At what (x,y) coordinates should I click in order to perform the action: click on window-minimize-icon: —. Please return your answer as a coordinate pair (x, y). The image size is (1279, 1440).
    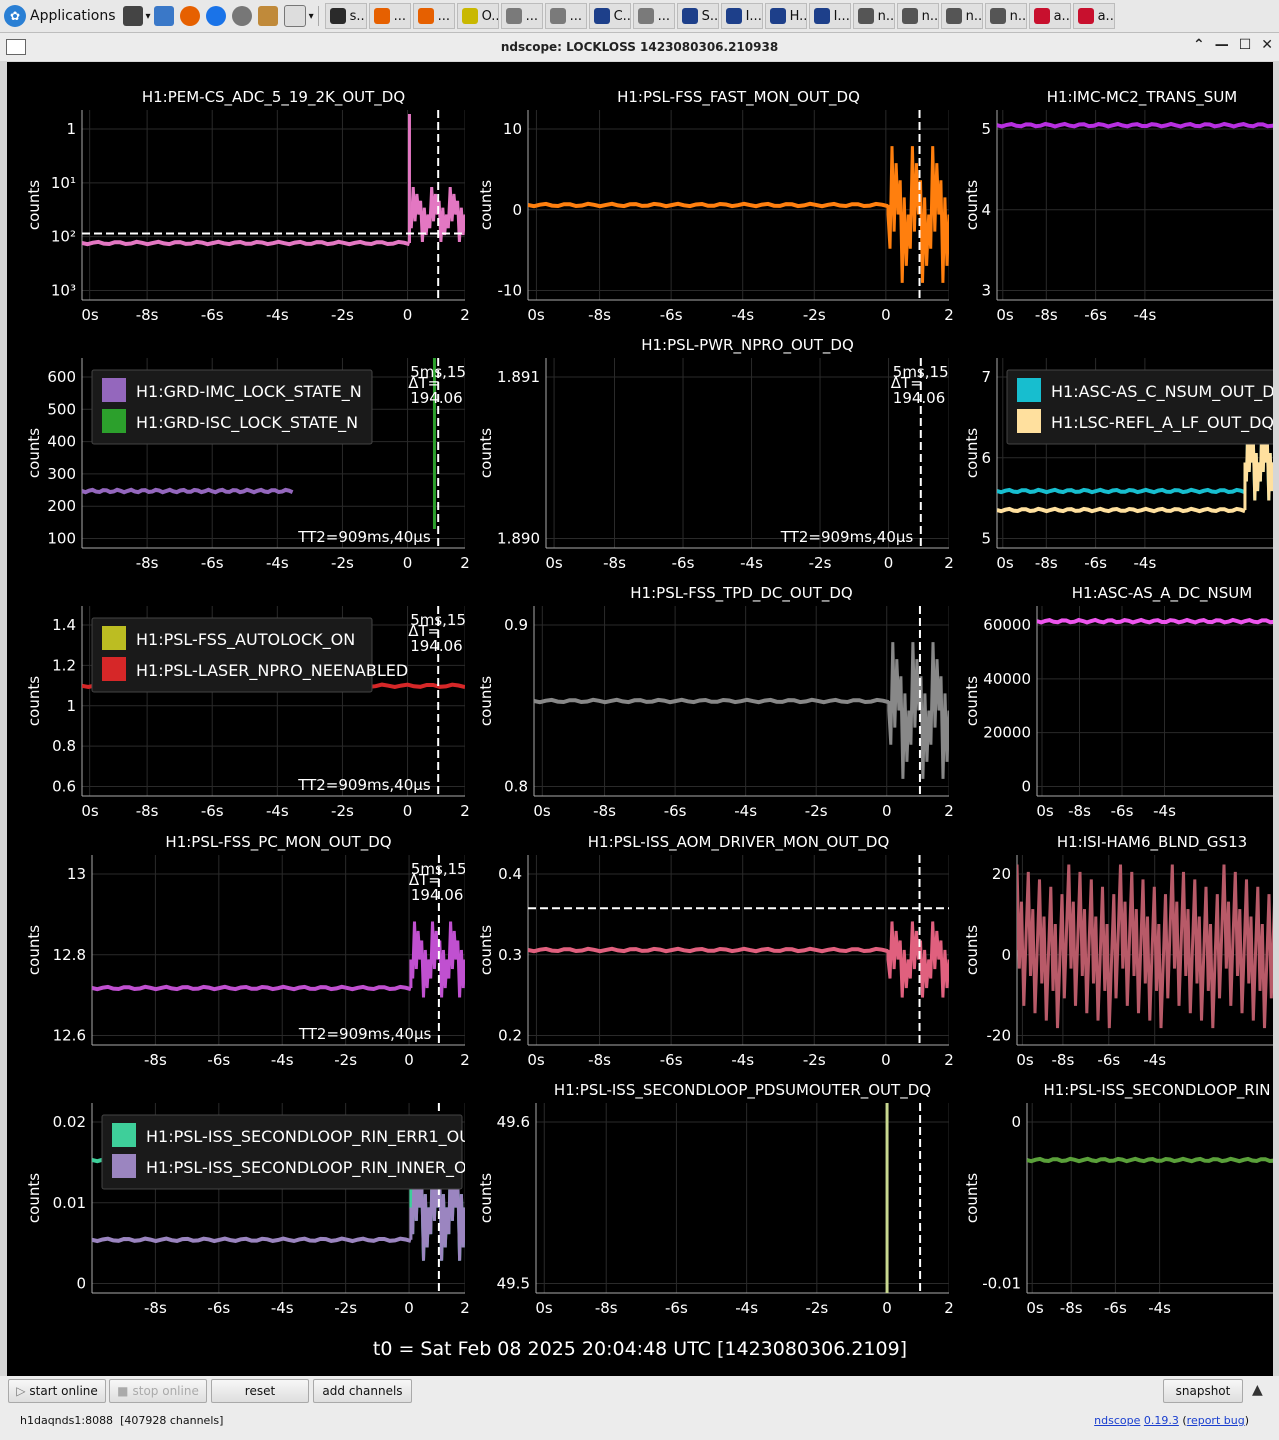
    Looking at the image, I should click on (1221, 45).